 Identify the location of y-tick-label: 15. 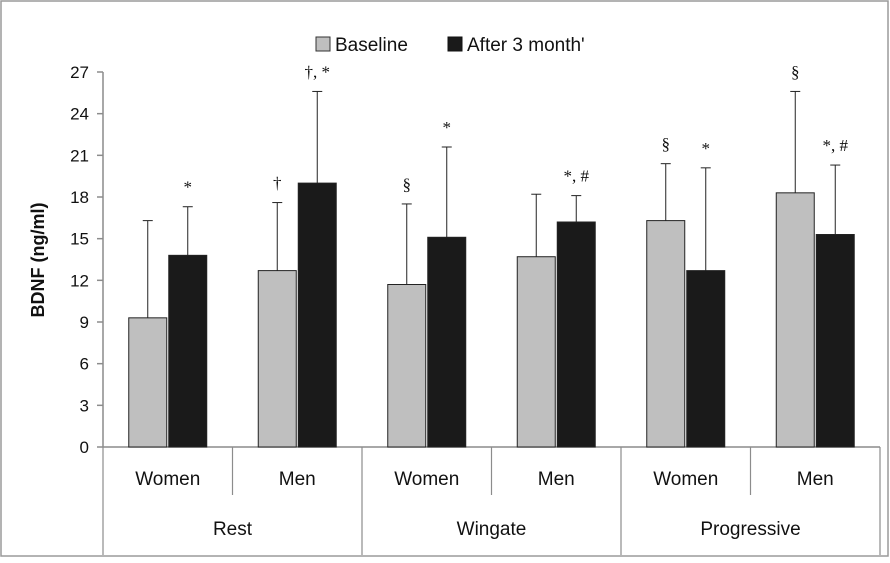
(79, 239).